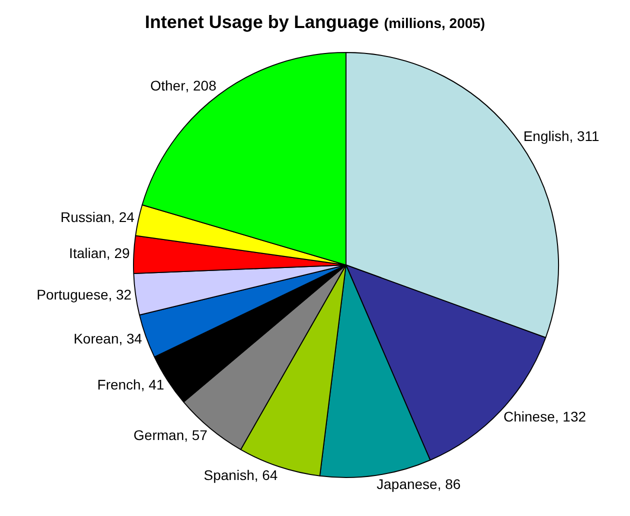 The image size is (630, 516). What do you see at coordinates (118, 252) in the screenshot?
I see `data-label: , 29` at bounding box center [118, 252].